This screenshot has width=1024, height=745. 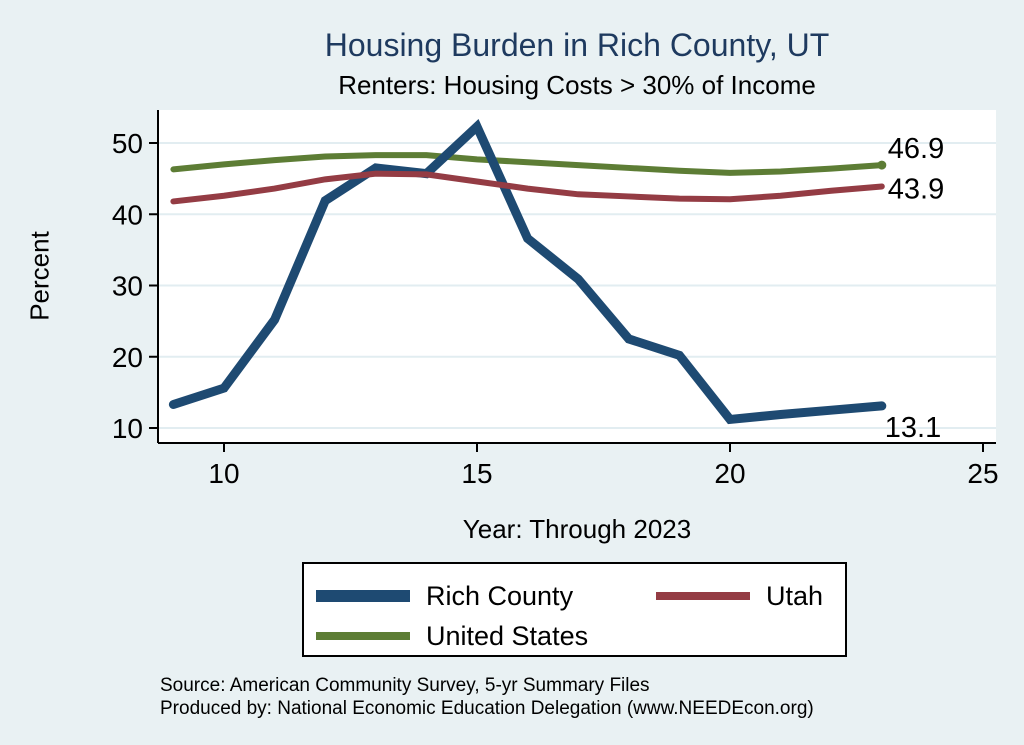 What do you see at coordinates (507, 636) in the screenshot?
I see `legend-label-united-states: United States` at bounding box center [507, 636].